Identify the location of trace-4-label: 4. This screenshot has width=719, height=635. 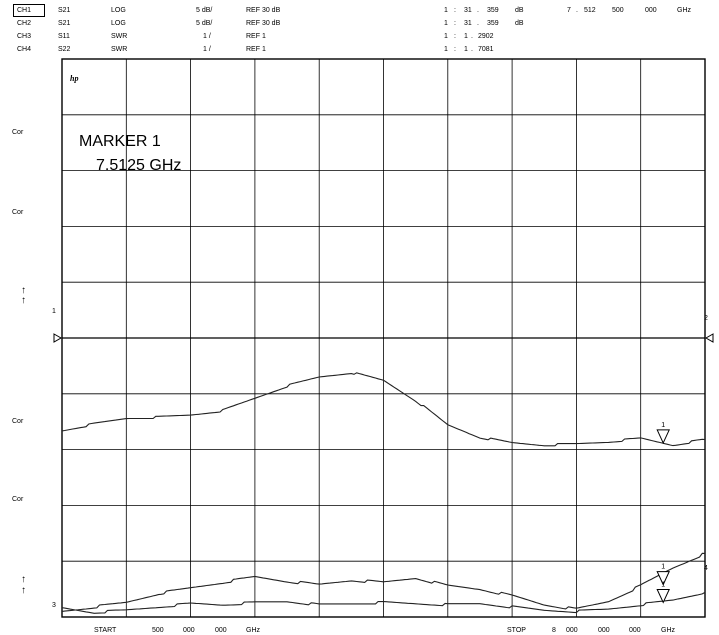
(706, 568).